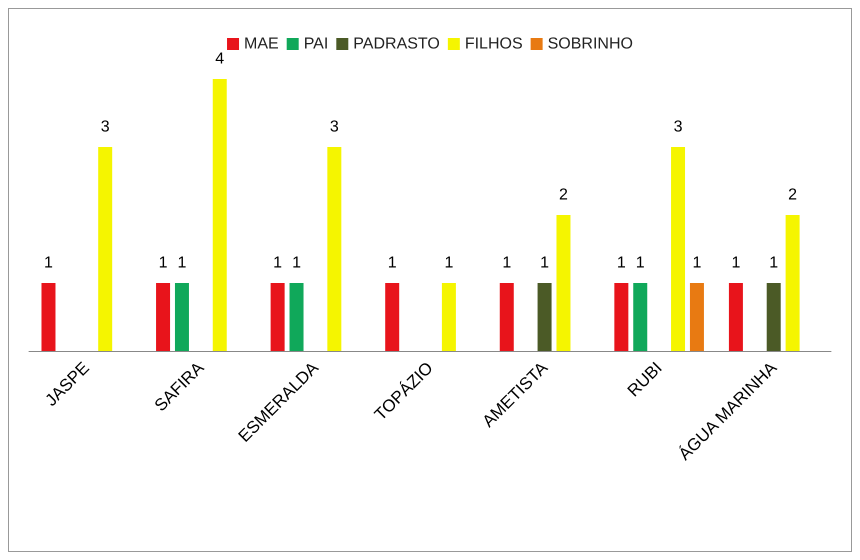 This screenshot has height=560, width=860. Describe the element at coordinates (590, 44) in the screenshot. I see `legend-label: SOBRINHO` at that location.